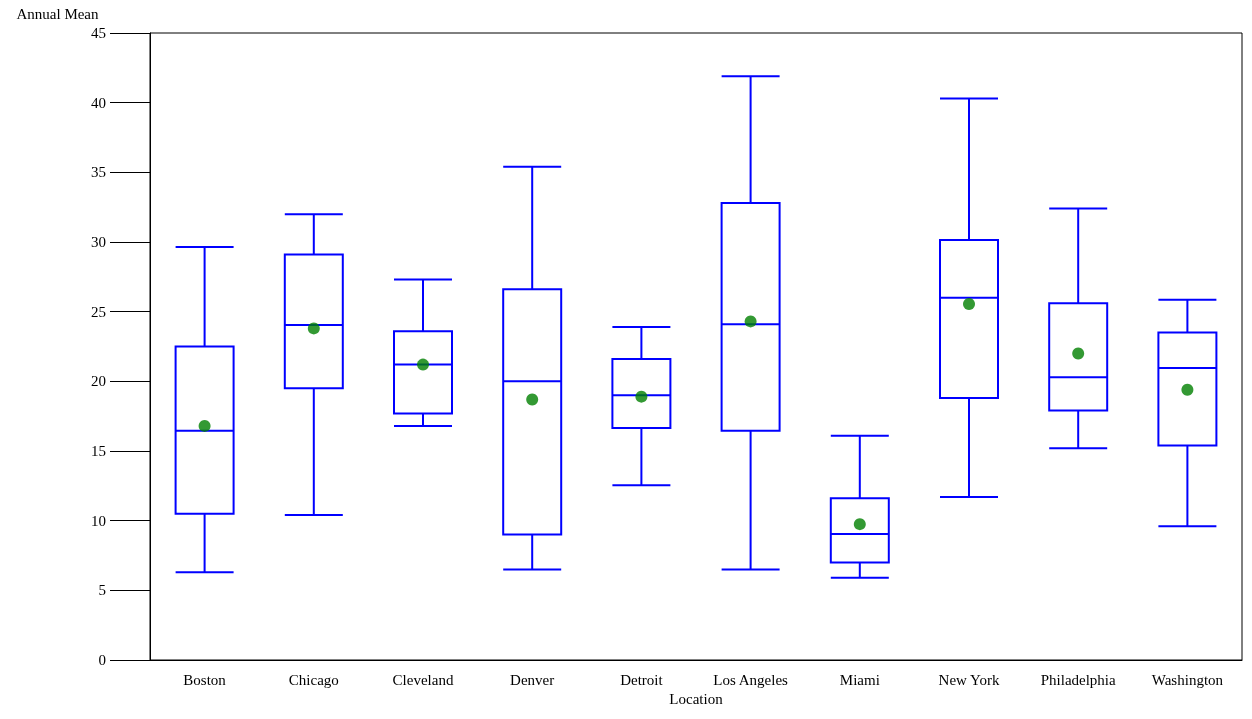  I want to click on y-axis-title: Annual Mean, so click(58, 13).